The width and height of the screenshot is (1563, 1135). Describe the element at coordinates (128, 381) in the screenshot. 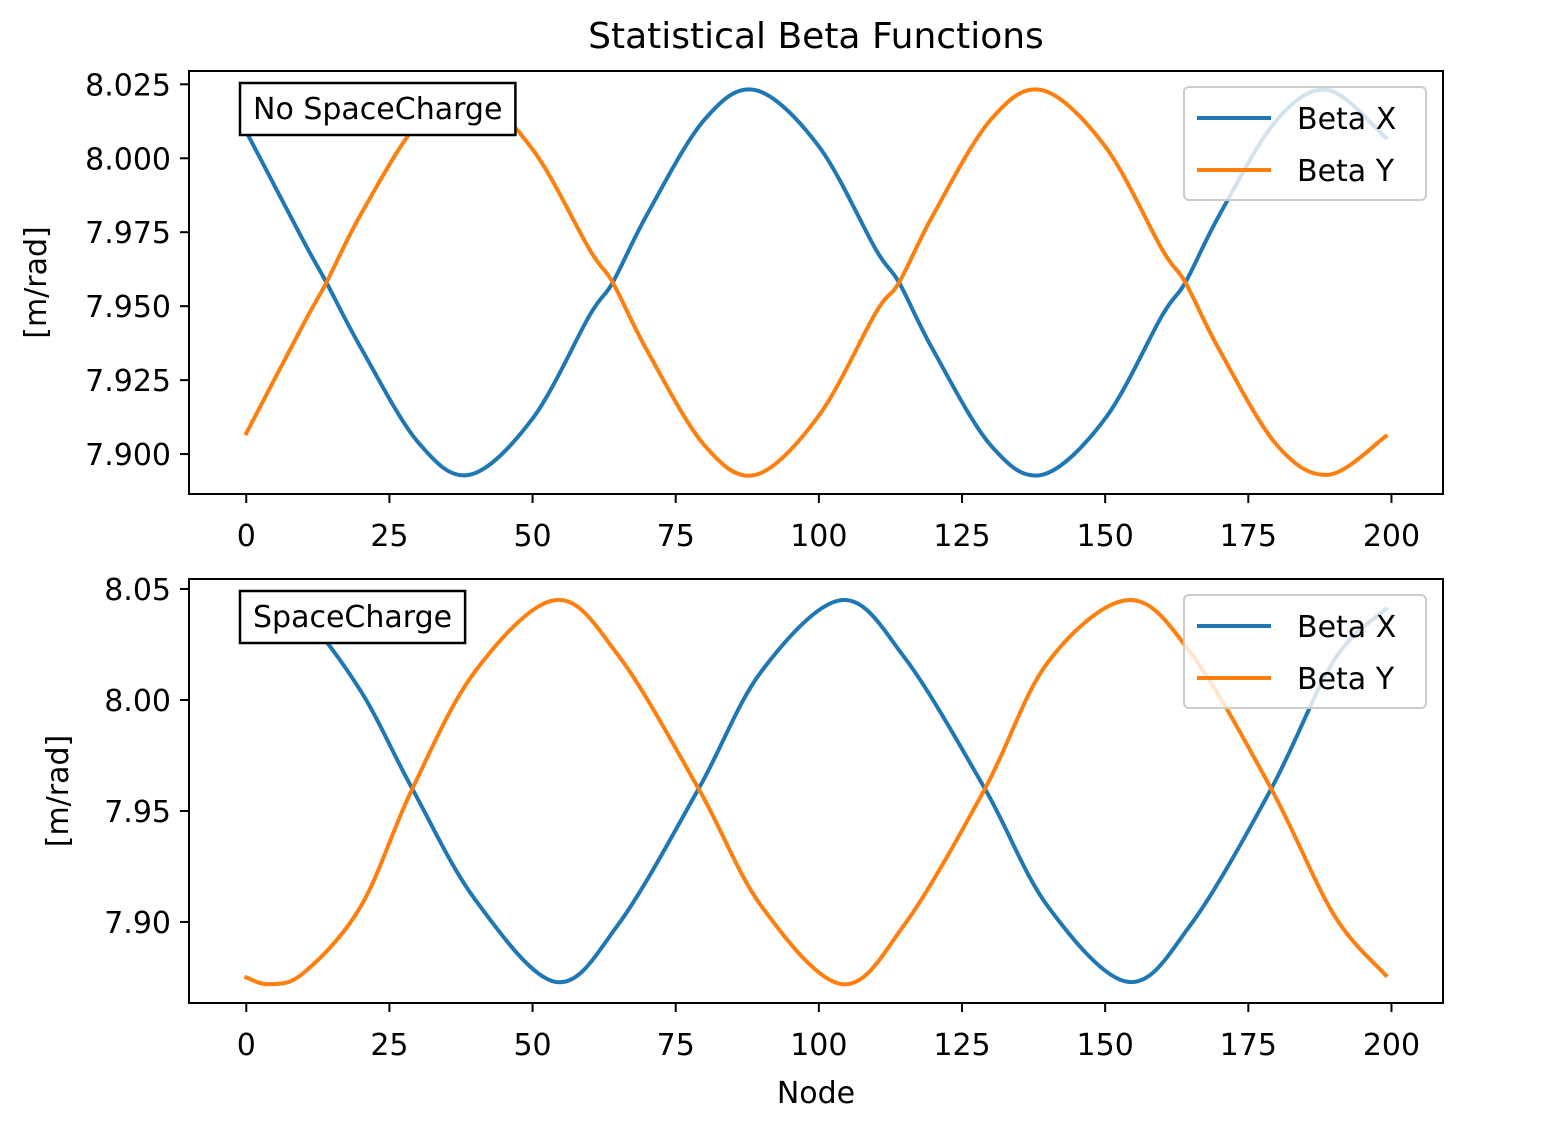

I see `y-tick-label: 7.925` at that location.